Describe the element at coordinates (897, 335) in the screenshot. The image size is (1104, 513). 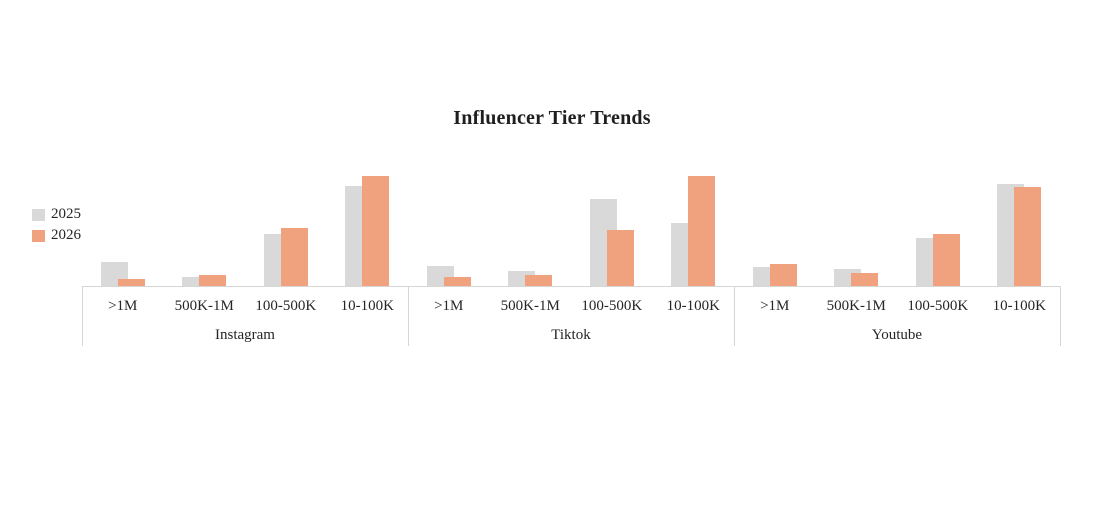
I see `platform-label-youtube: Youtube` at that location.